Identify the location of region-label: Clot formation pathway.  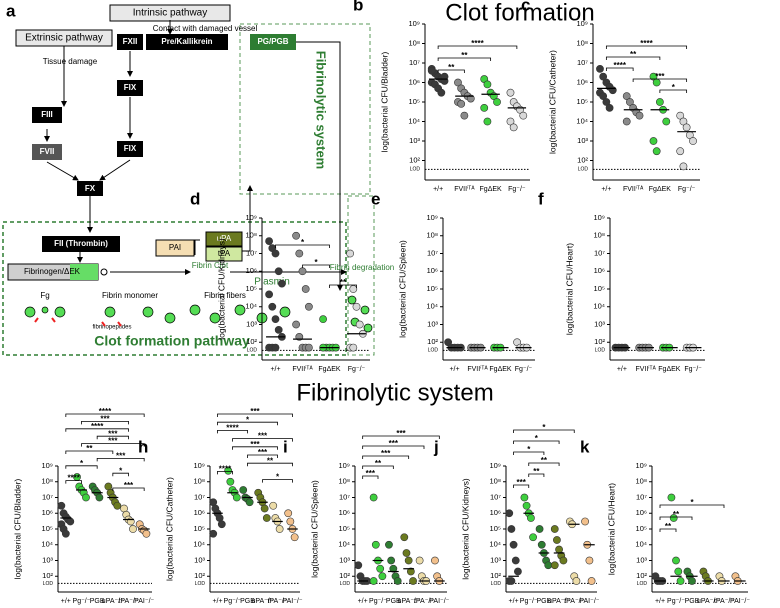
(172, 341).